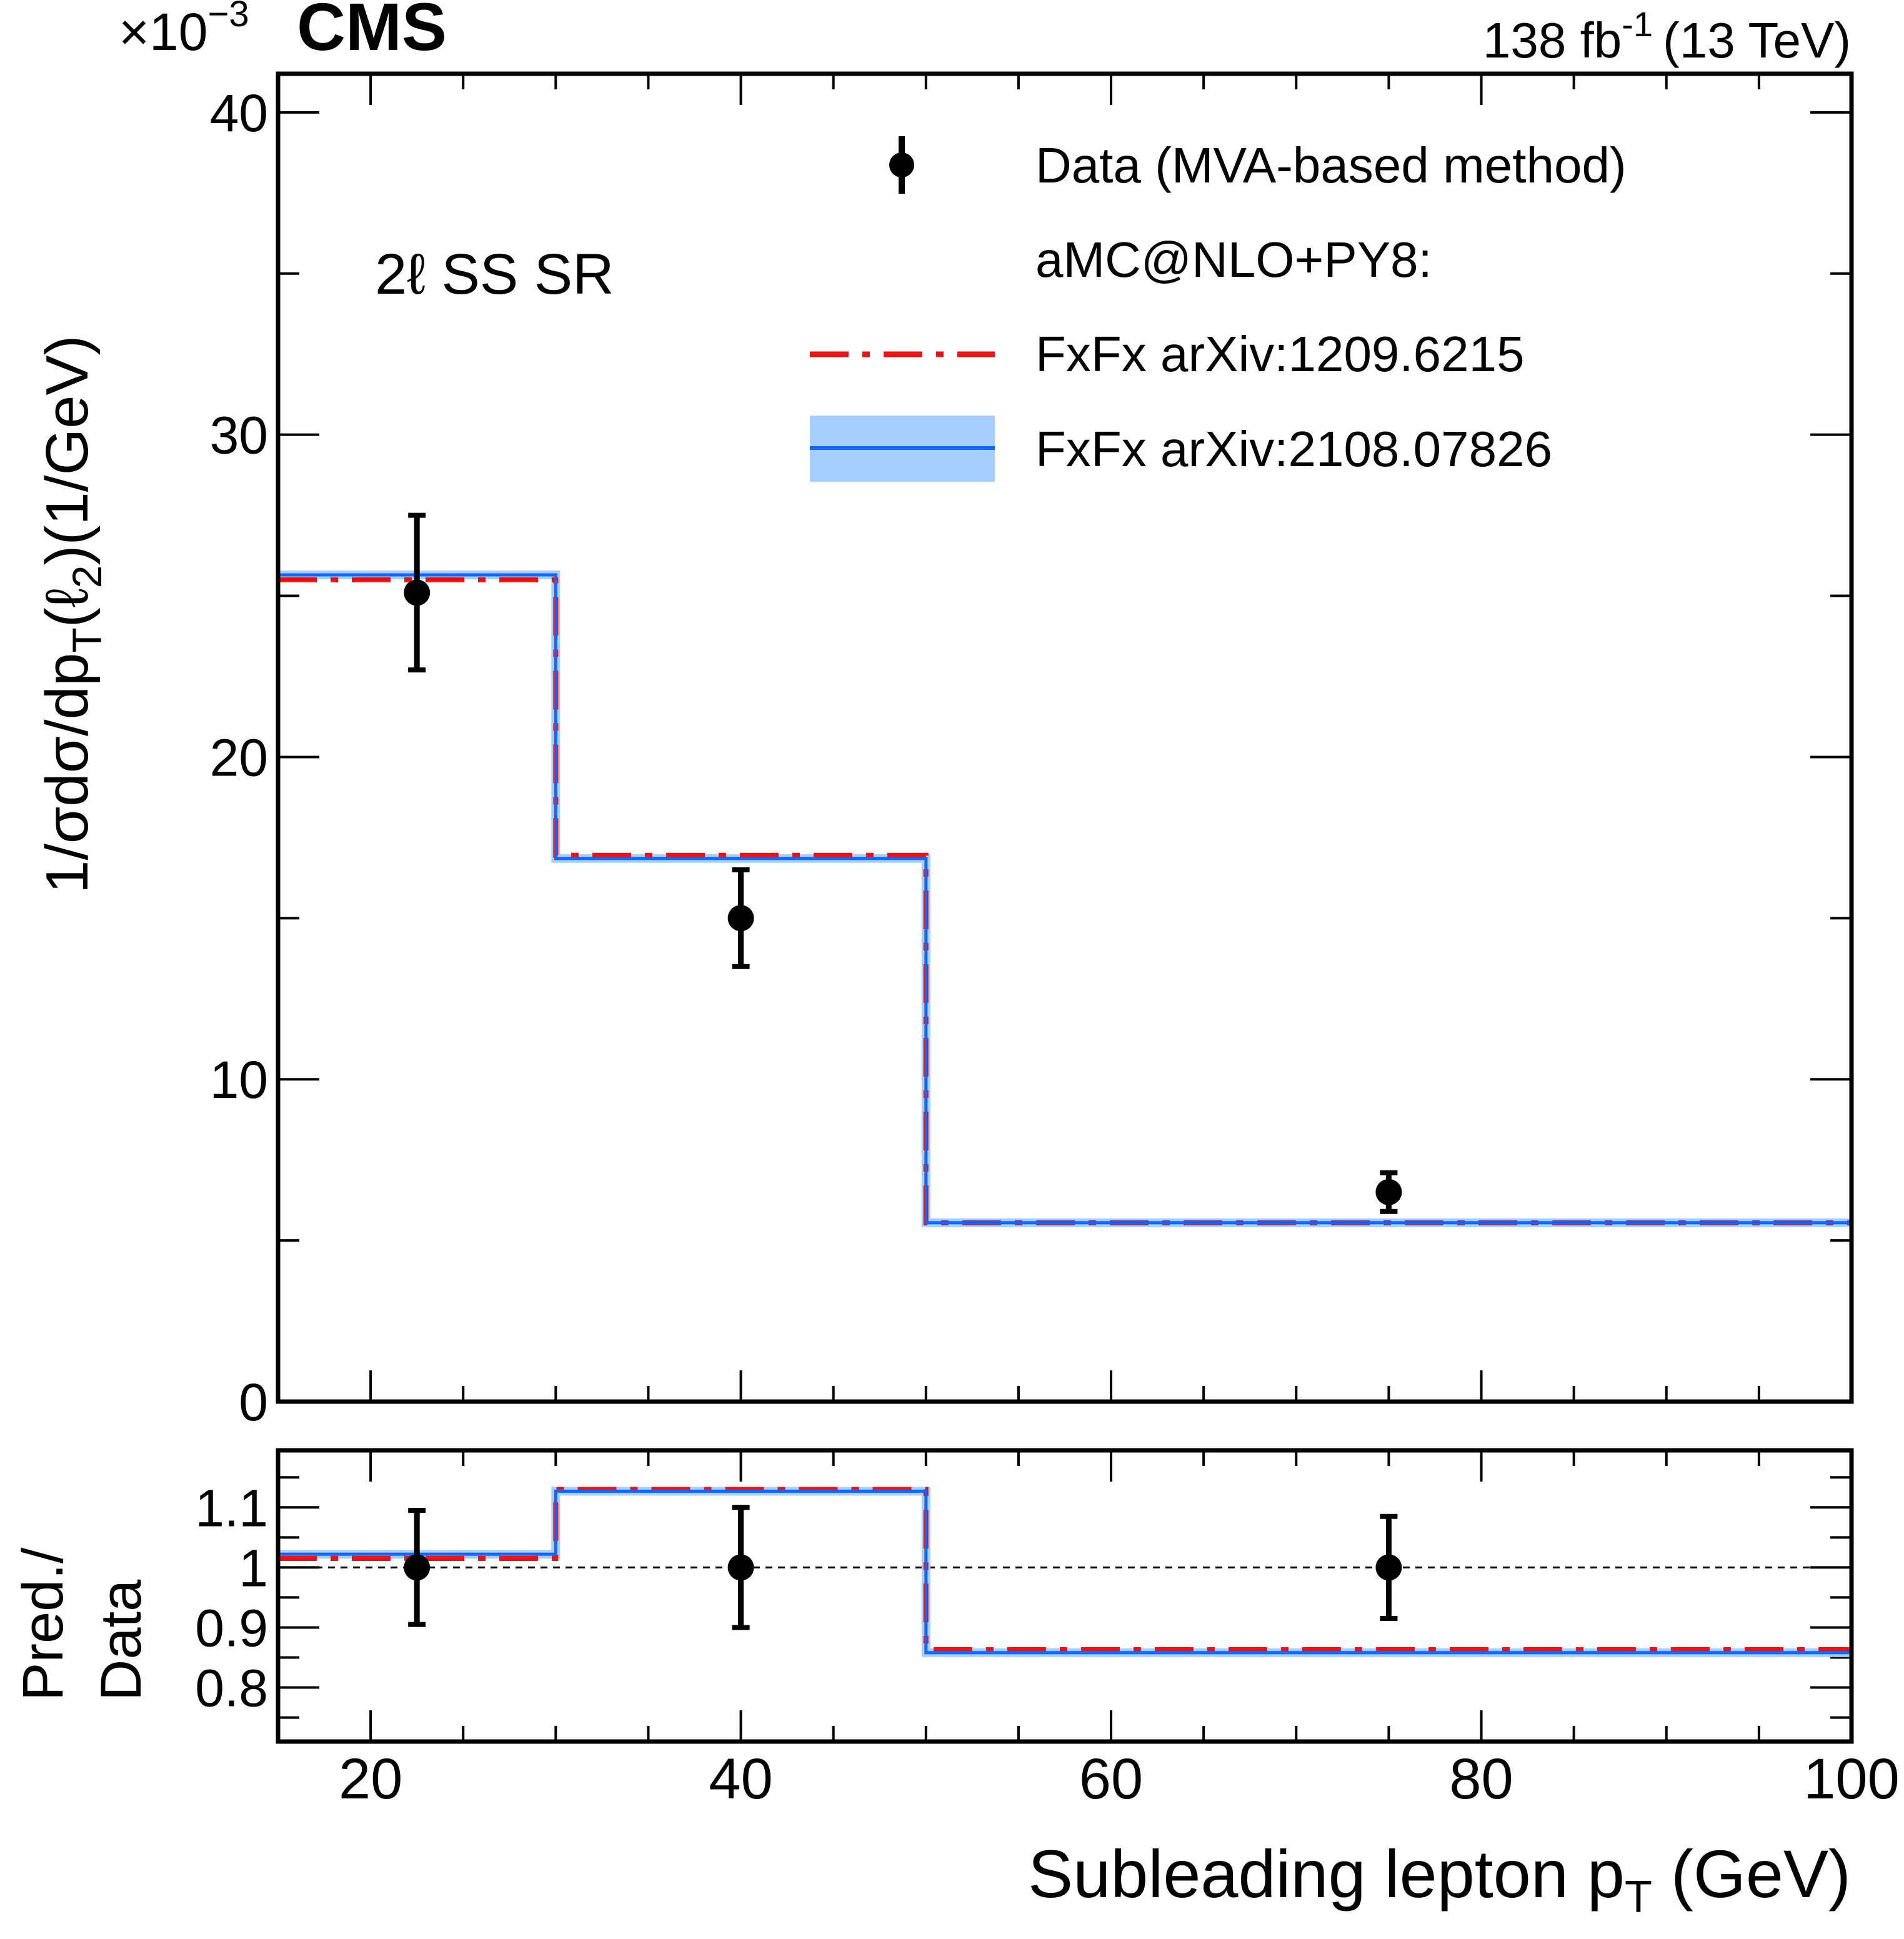 This screenshot has width=1904, height=1939. Describe the element at coordinates (1481, 1779) in the screenshot. I see `x-tick-label: 80` at that location.